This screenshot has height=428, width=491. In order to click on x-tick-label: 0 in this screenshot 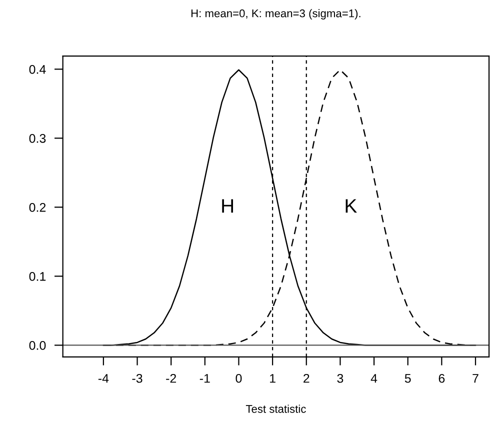, I will do `click(239, 378)`.